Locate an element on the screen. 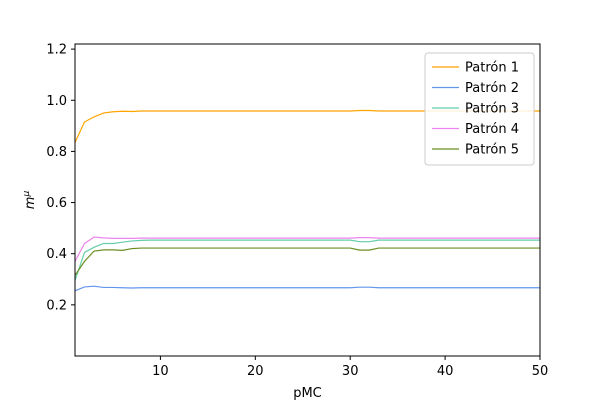 The image size is (600, 405). legend-label-3: Patrón 3 is located at coordinates (492, 109).